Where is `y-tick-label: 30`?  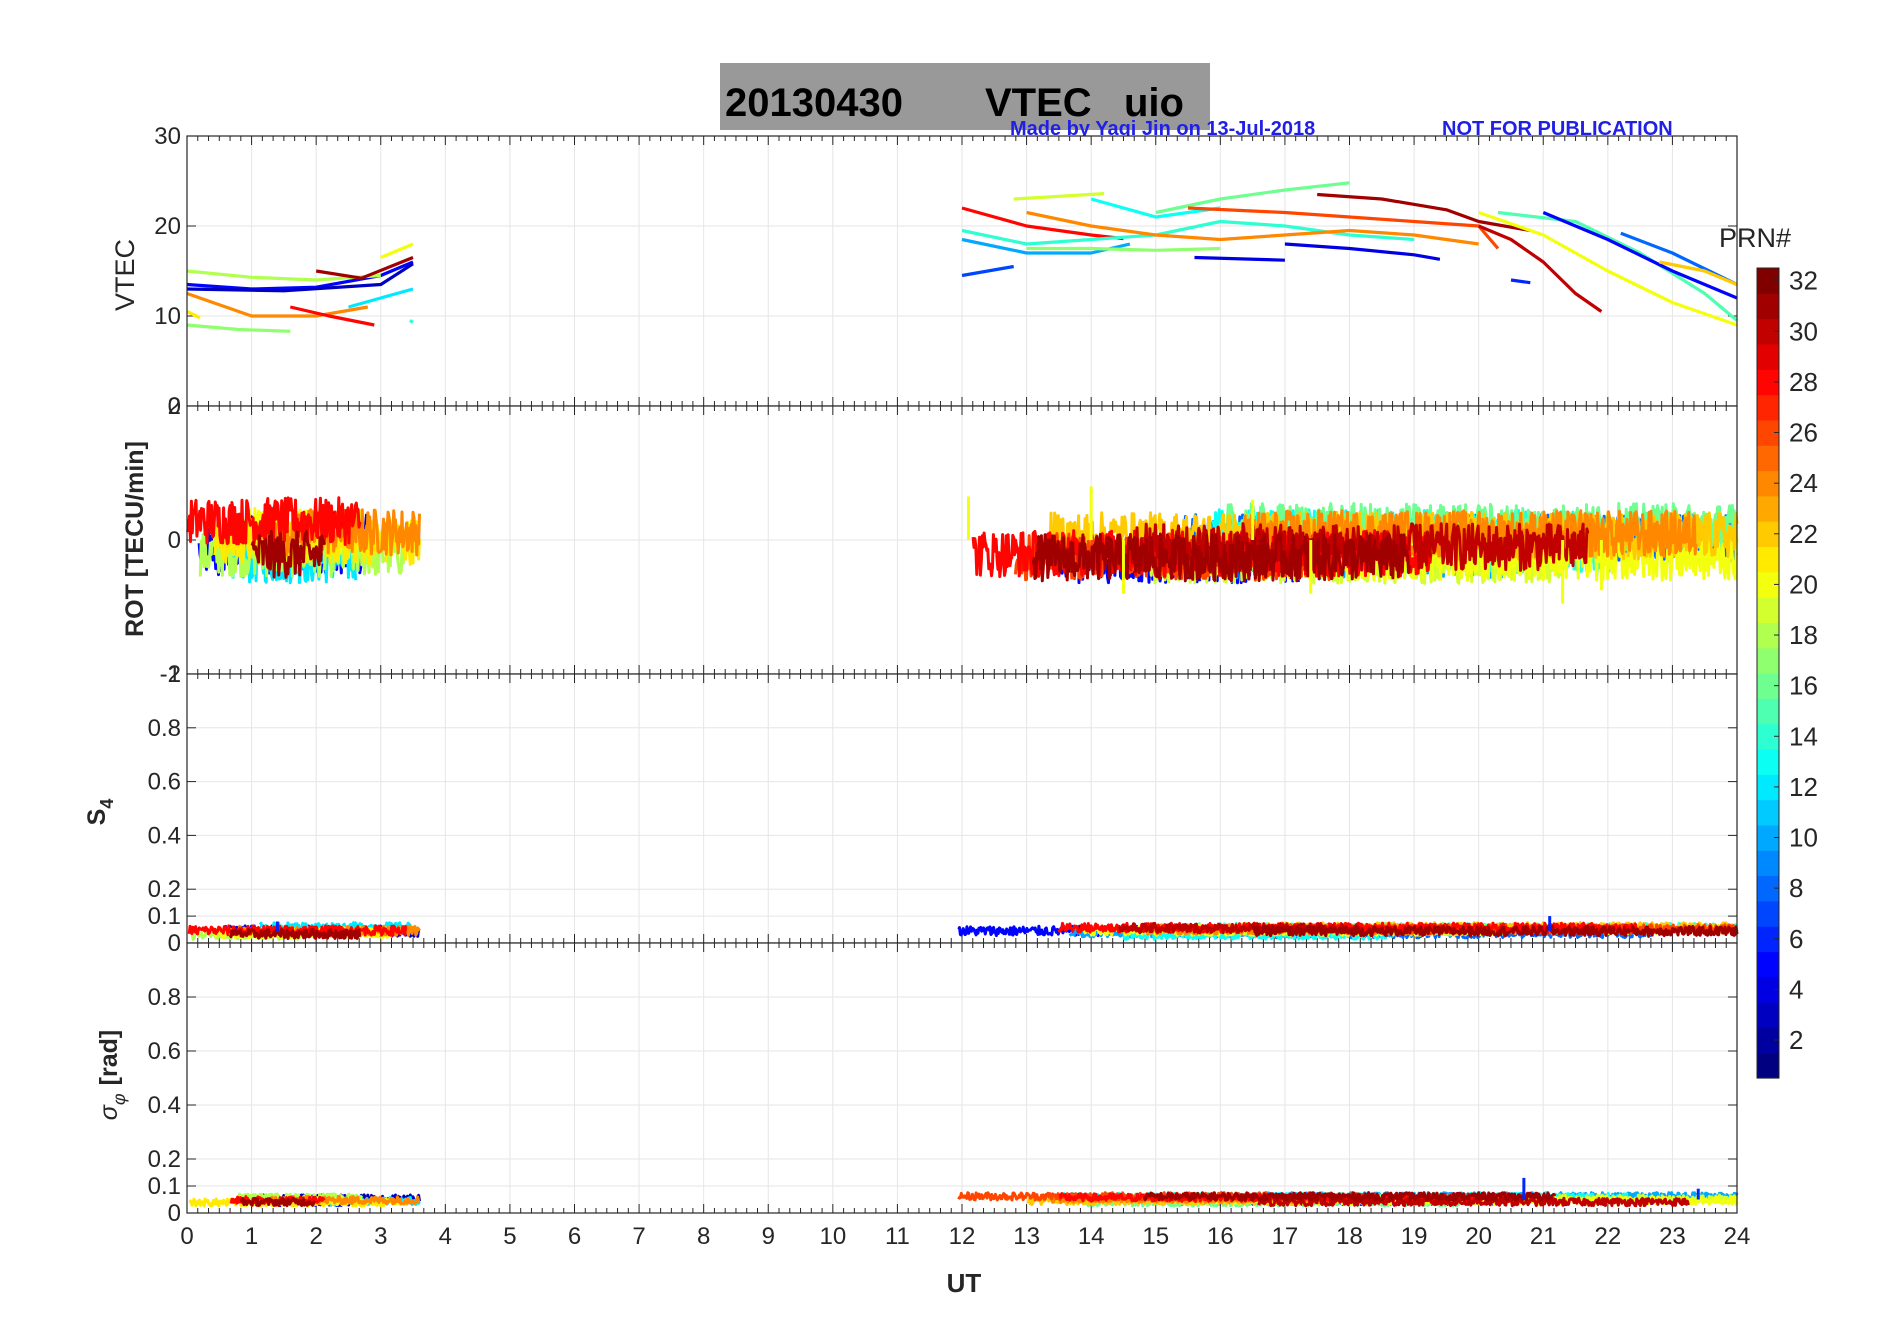
y-tick-label: 30 is located at coordinates (167, 136).